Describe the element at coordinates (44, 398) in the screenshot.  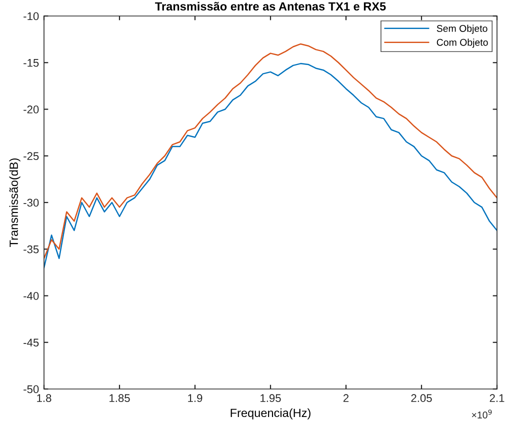
I see `x-tick-label: 1.8` at that location.